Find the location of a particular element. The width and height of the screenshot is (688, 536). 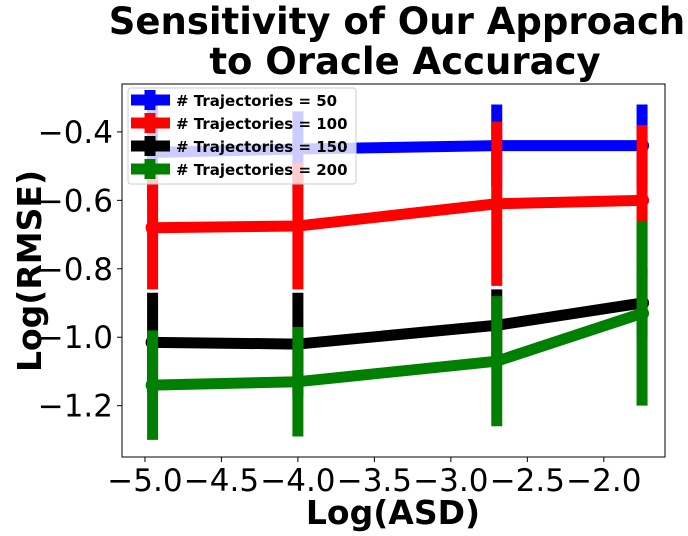

legend-item: # Trajectories = 150 is located at coordinates (239, 146).